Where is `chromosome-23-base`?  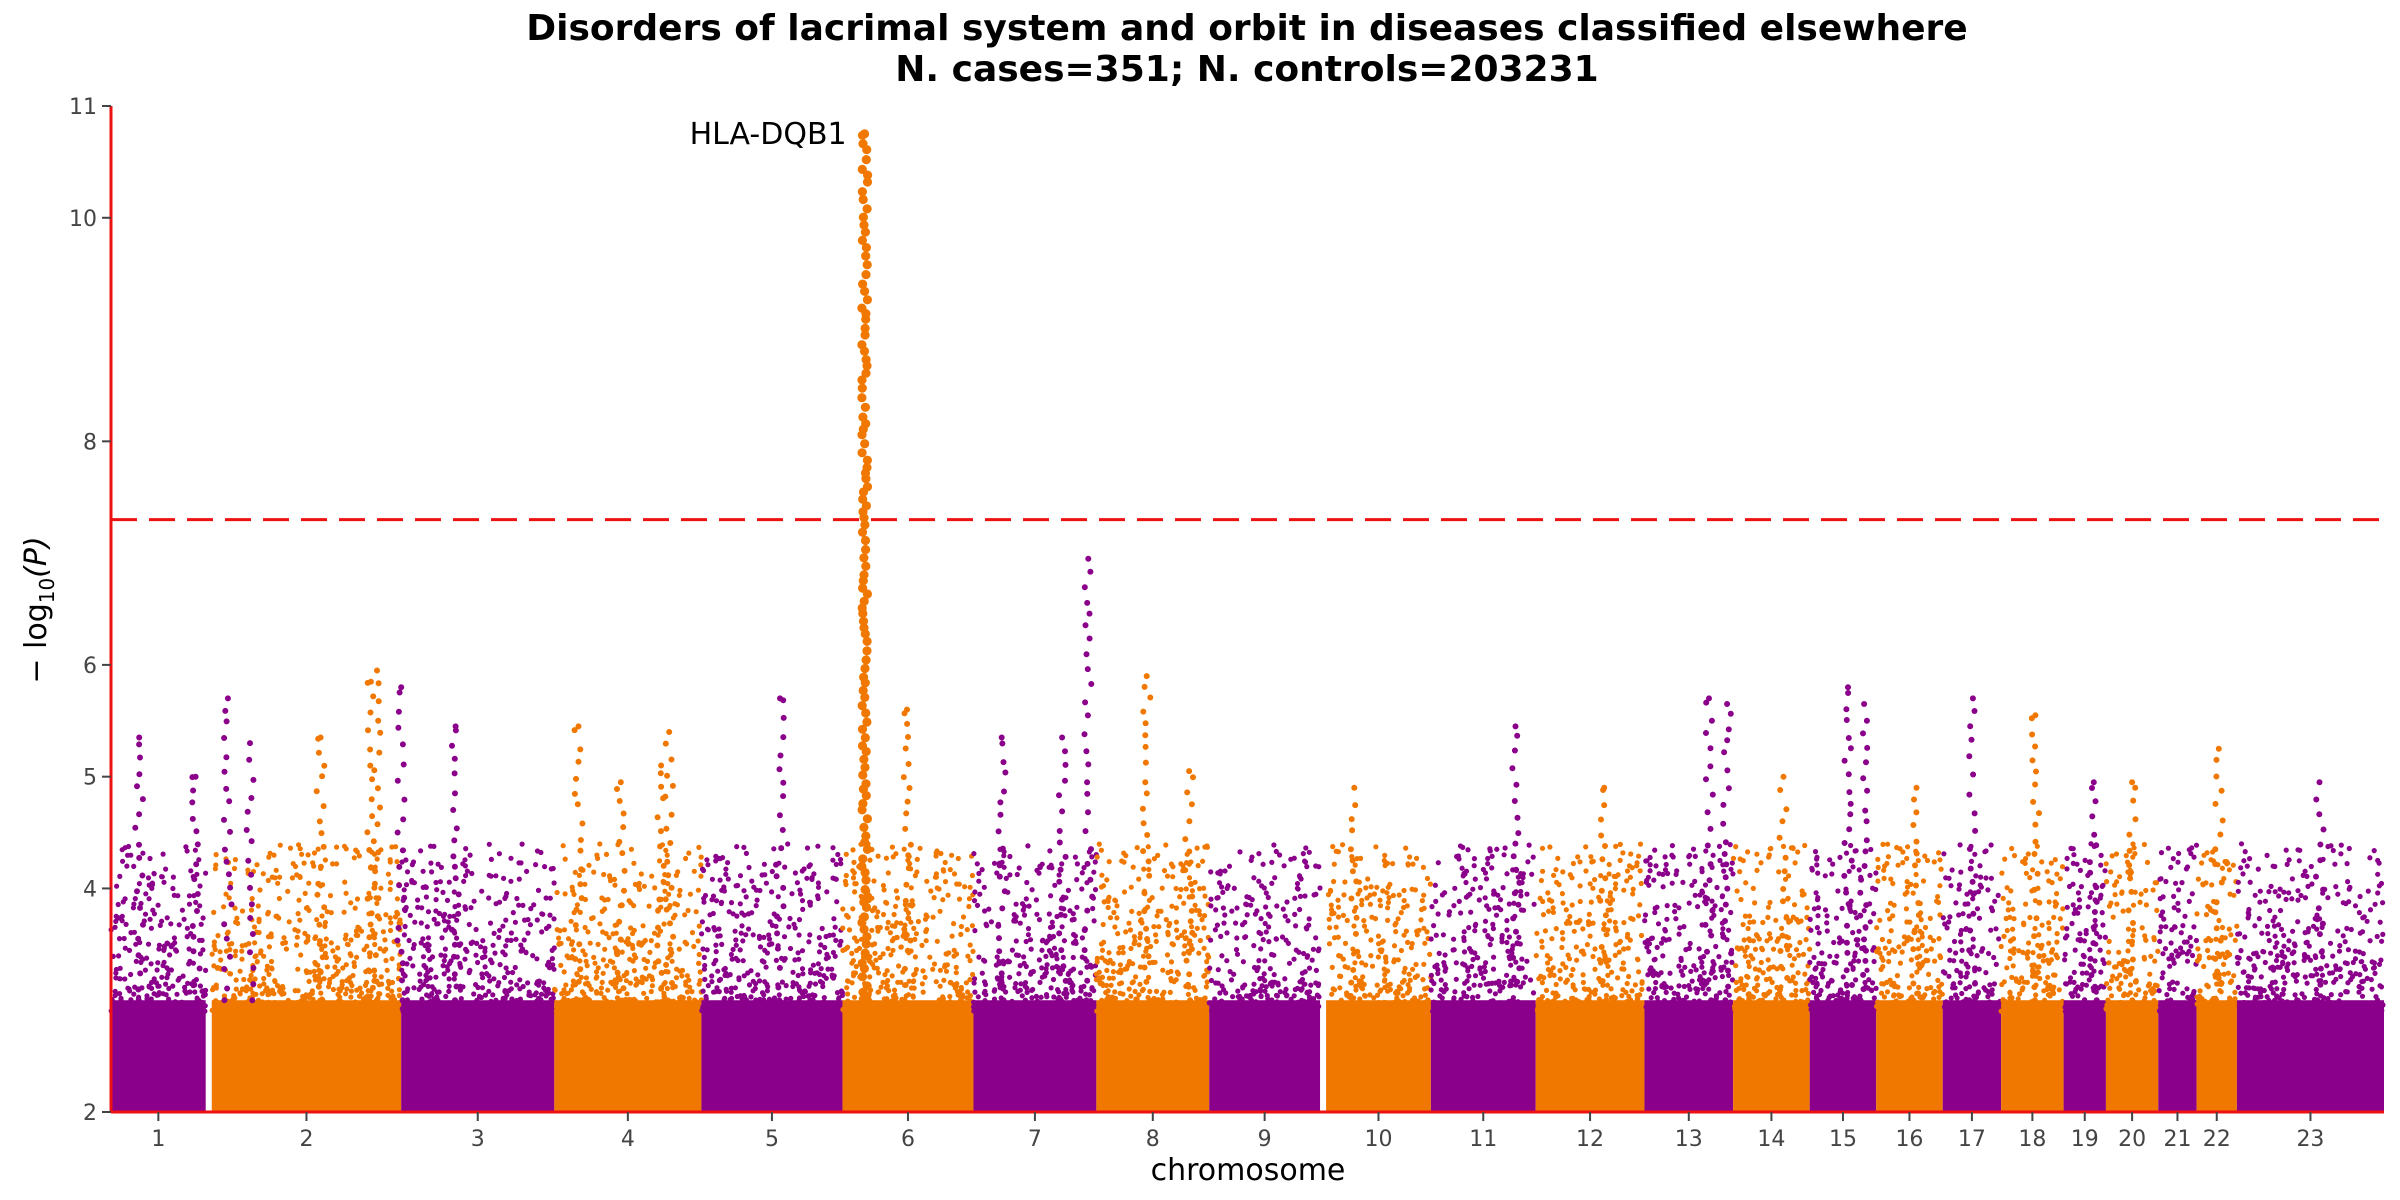 chromosome-23-base is located at coordinates (2310, 1056).